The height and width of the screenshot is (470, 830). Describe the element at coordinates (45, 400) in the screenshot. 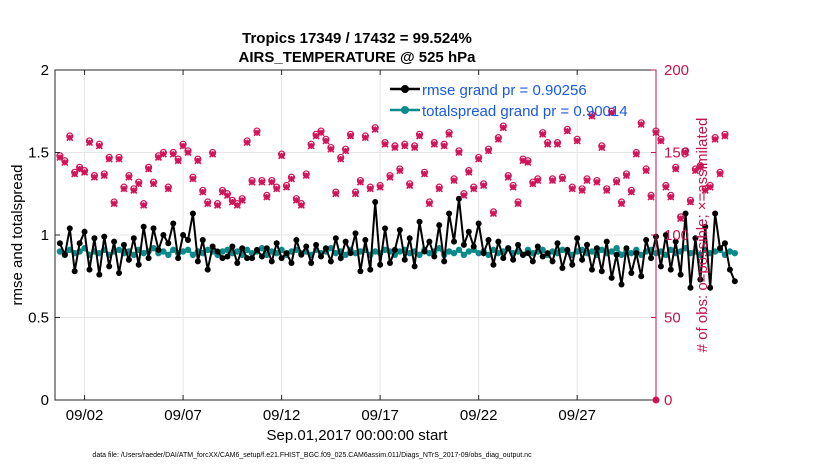

I see `y-tick-label: 0` at that location.